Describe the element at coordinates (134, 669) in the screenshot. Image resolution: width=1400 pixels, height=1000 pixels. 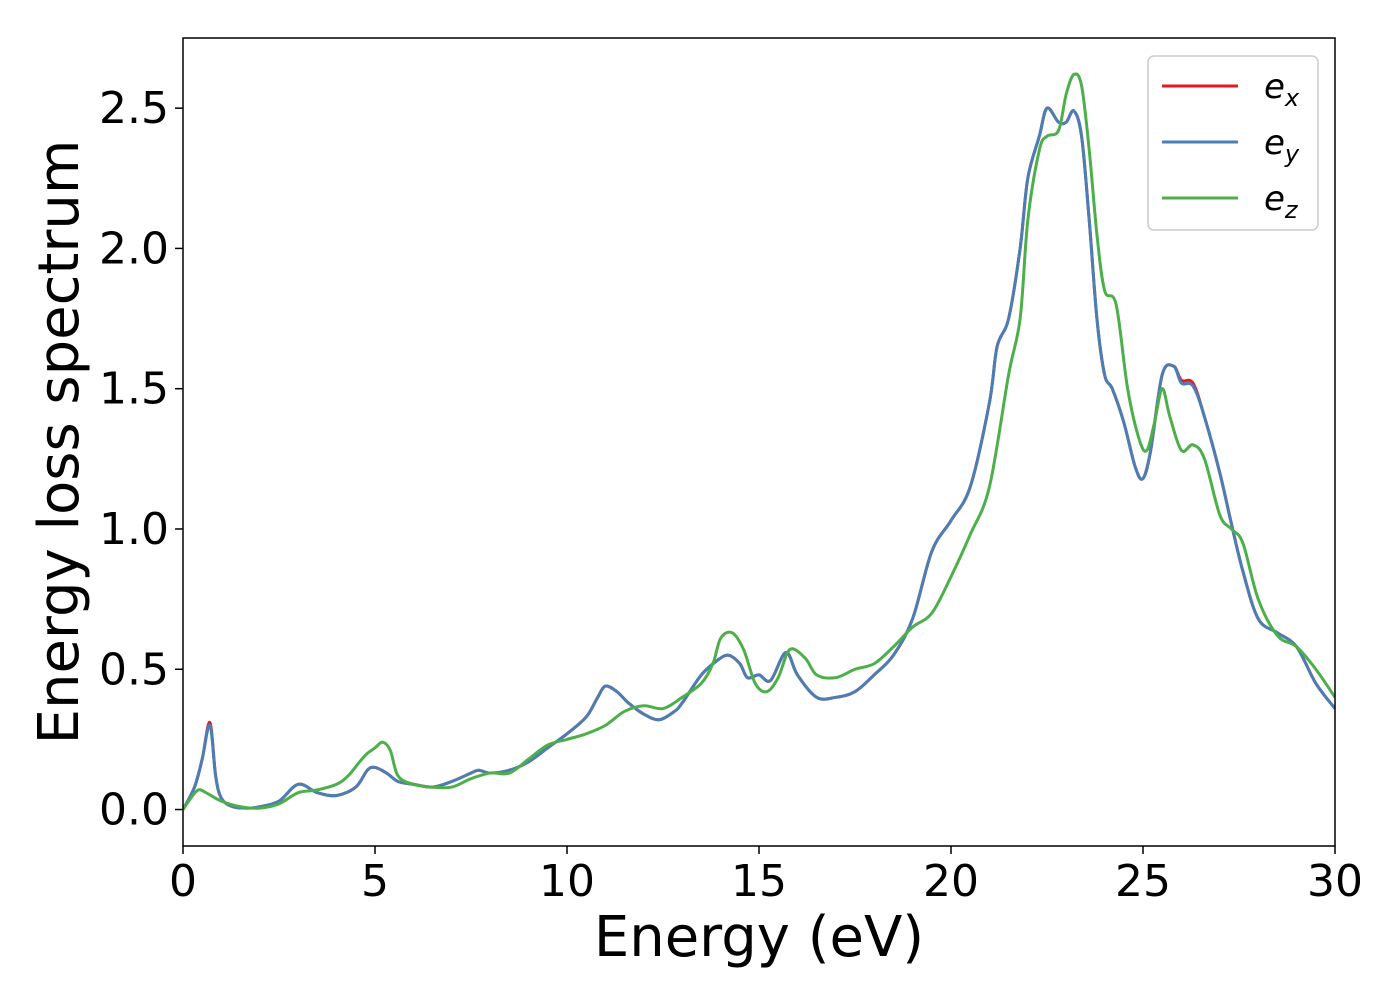
I see `y-tick-label: 0.5` at that location.